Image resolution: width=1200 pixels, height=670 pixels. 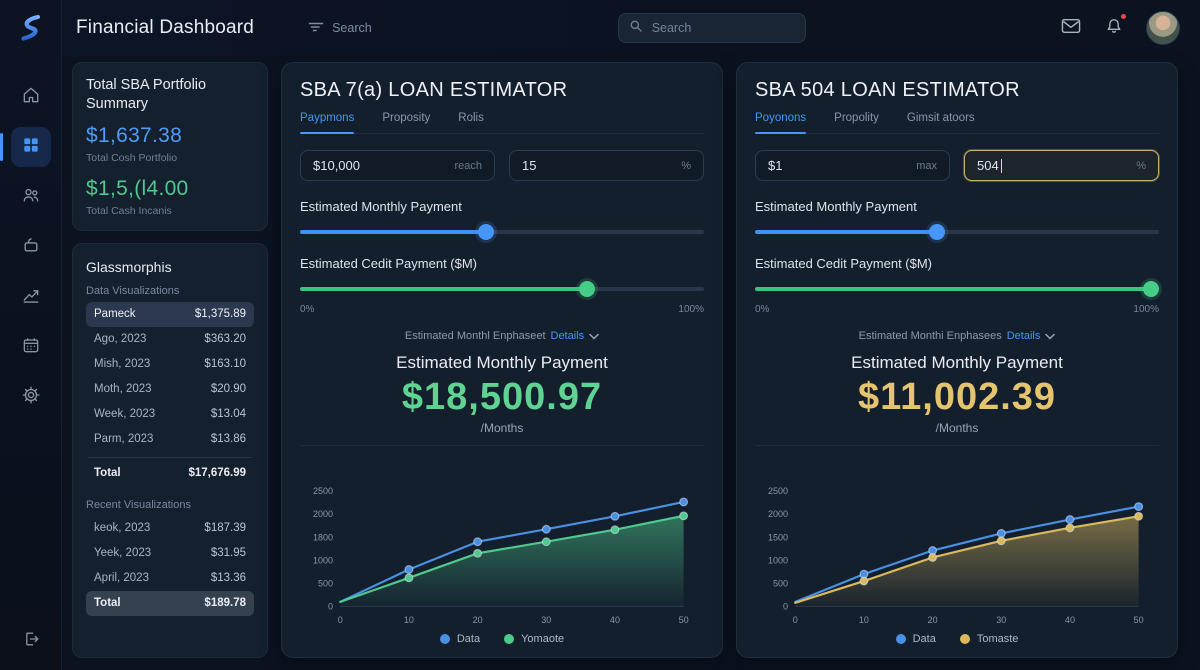 I want to click on tab-proposity: Proposity, so click(x=406, y=118).